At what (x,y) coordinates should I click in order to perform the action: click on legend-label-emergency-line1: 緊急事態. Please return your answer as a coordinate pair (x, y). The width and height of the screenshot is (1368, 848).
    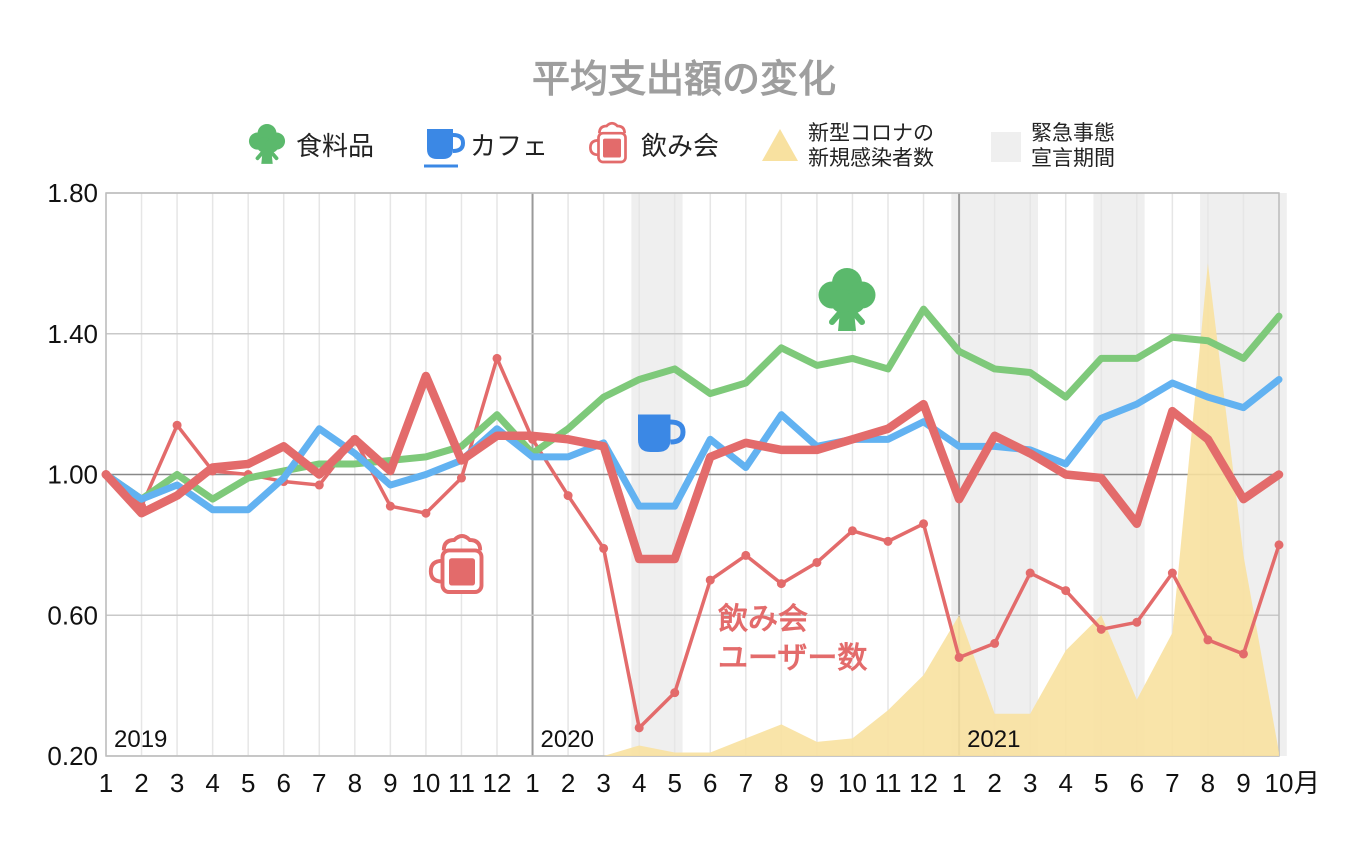
    Looking at the image, I should click on (1073, 133).